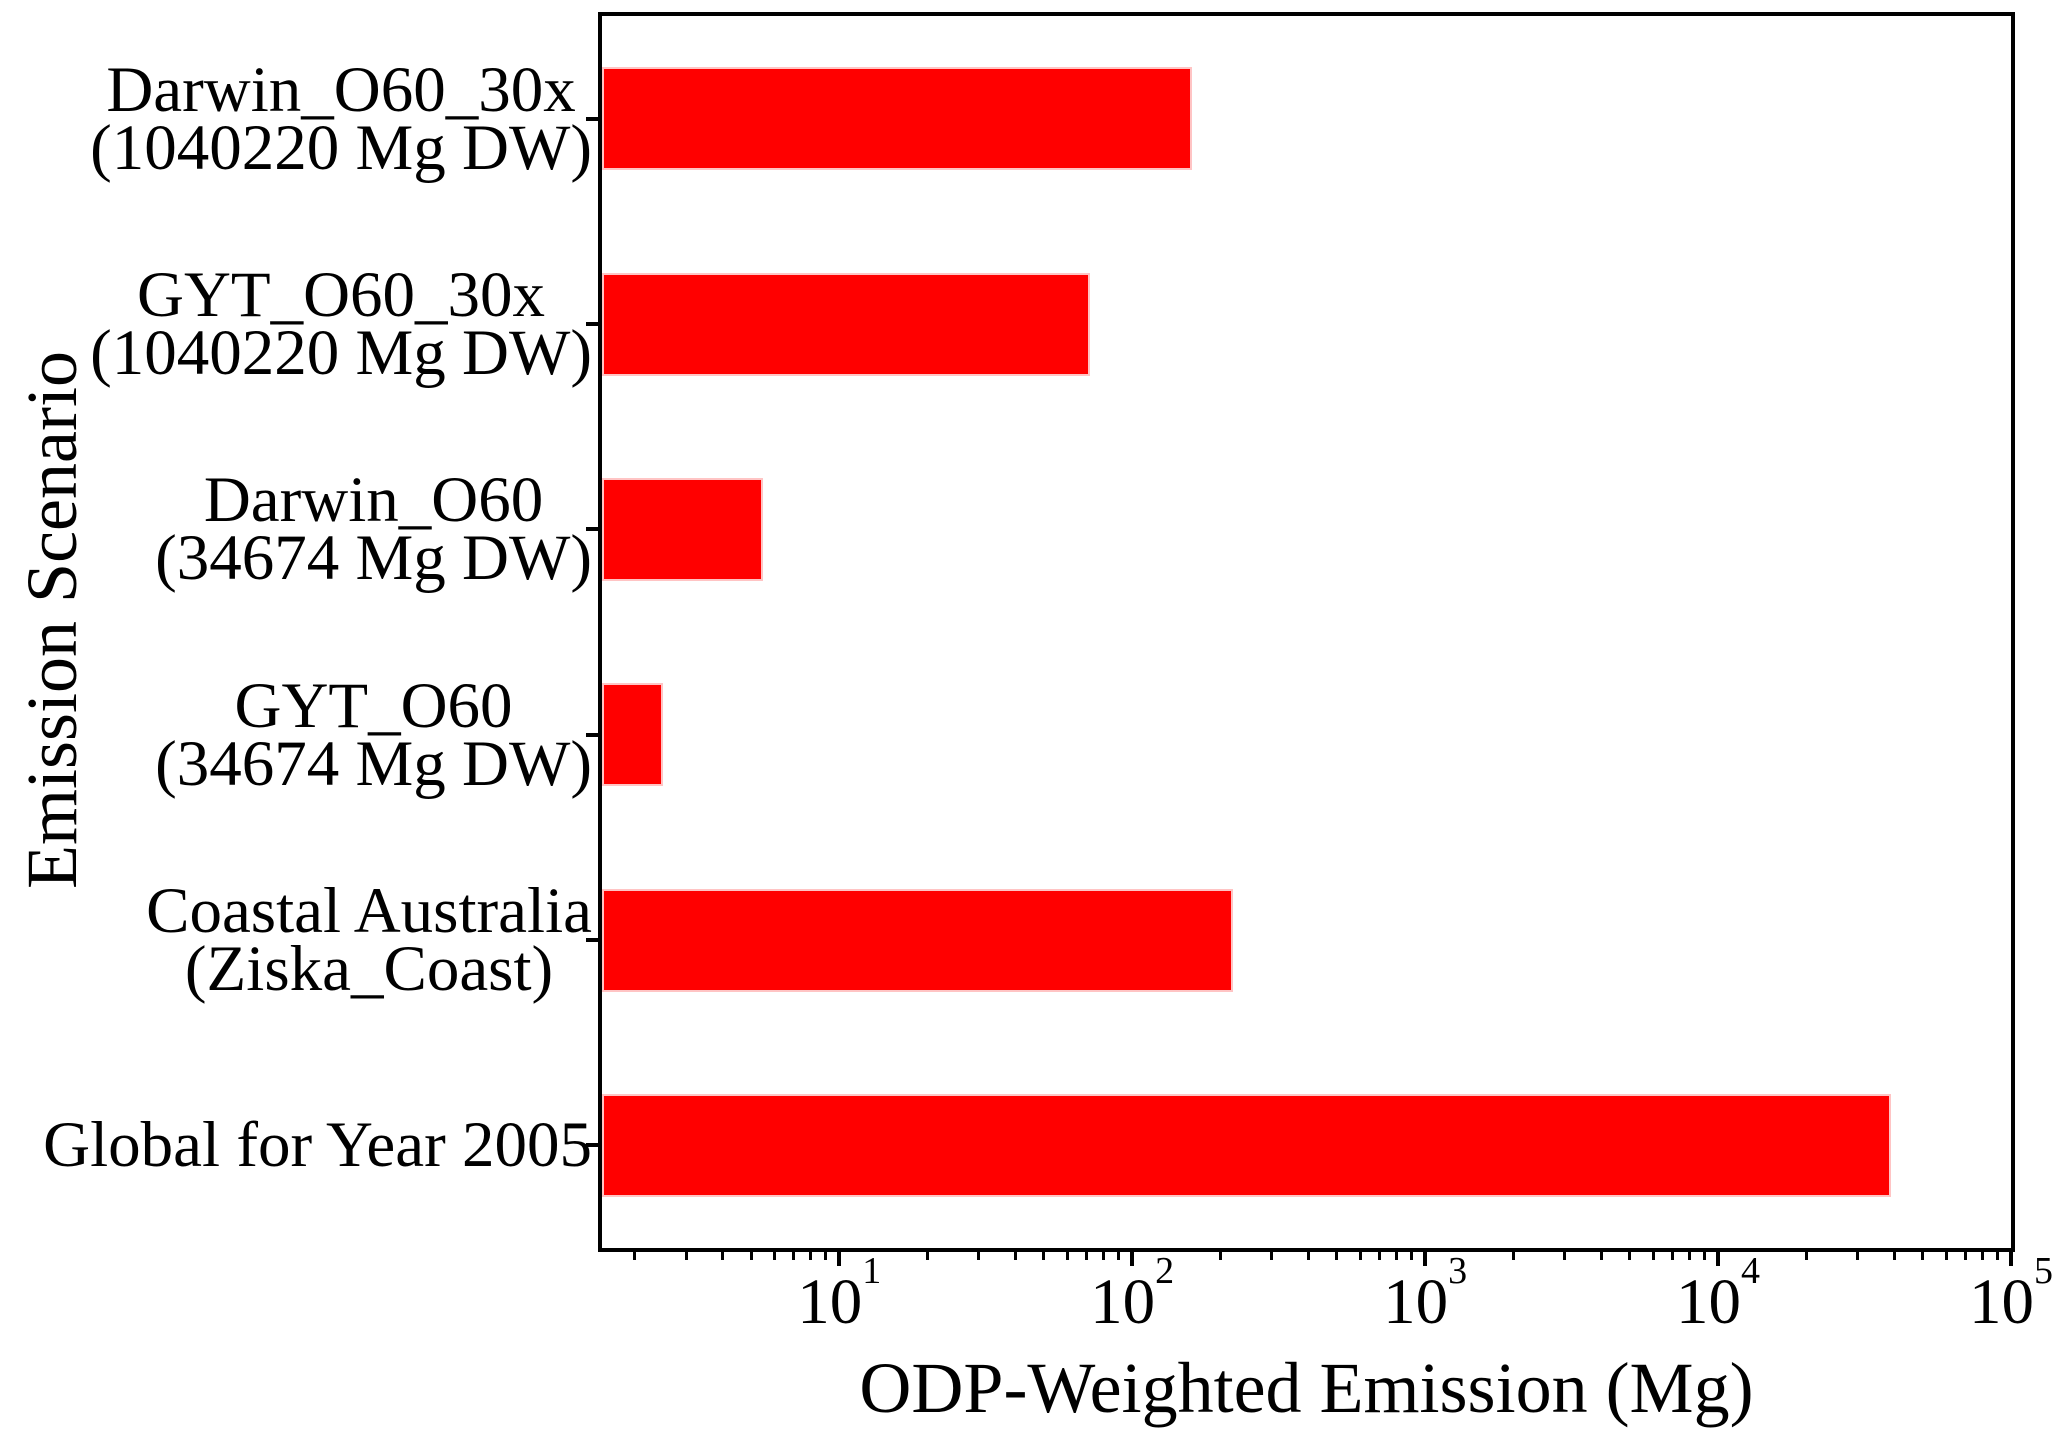 This screenshot has height=1445, width=2067. I want to click on x-tick-label: 10⁴, so click(1718, 1294).